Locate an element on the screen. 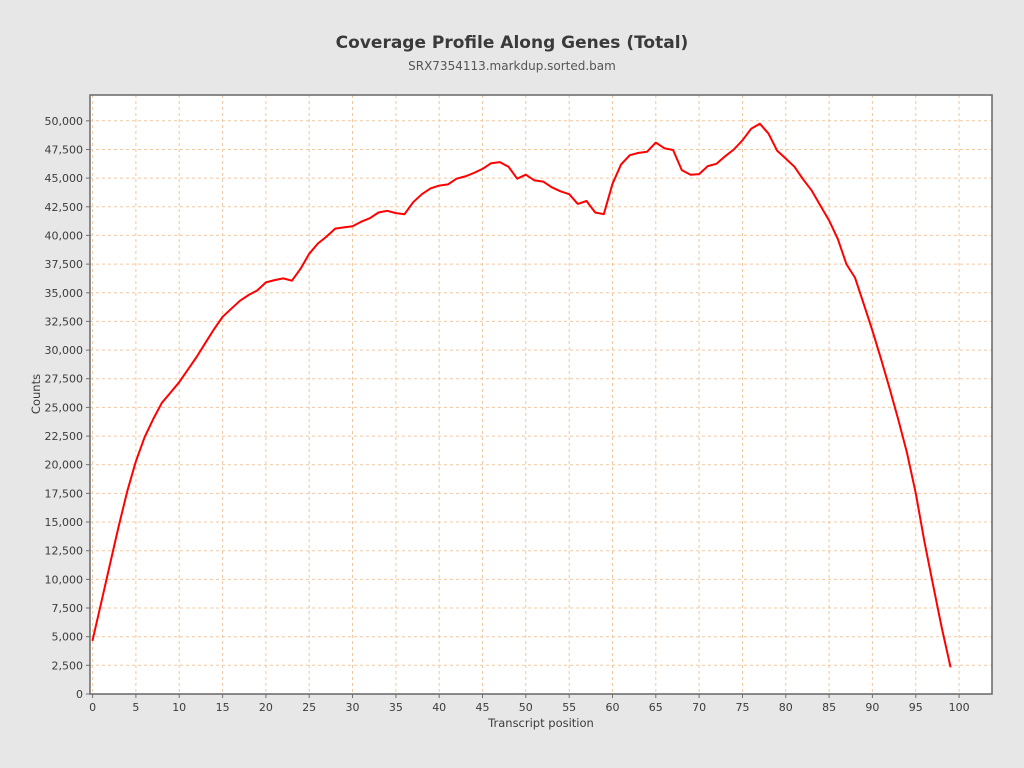 The width and height of the screenshot is (1024, 768). x-tick-label: 80 is located at coordinates (786, 707).